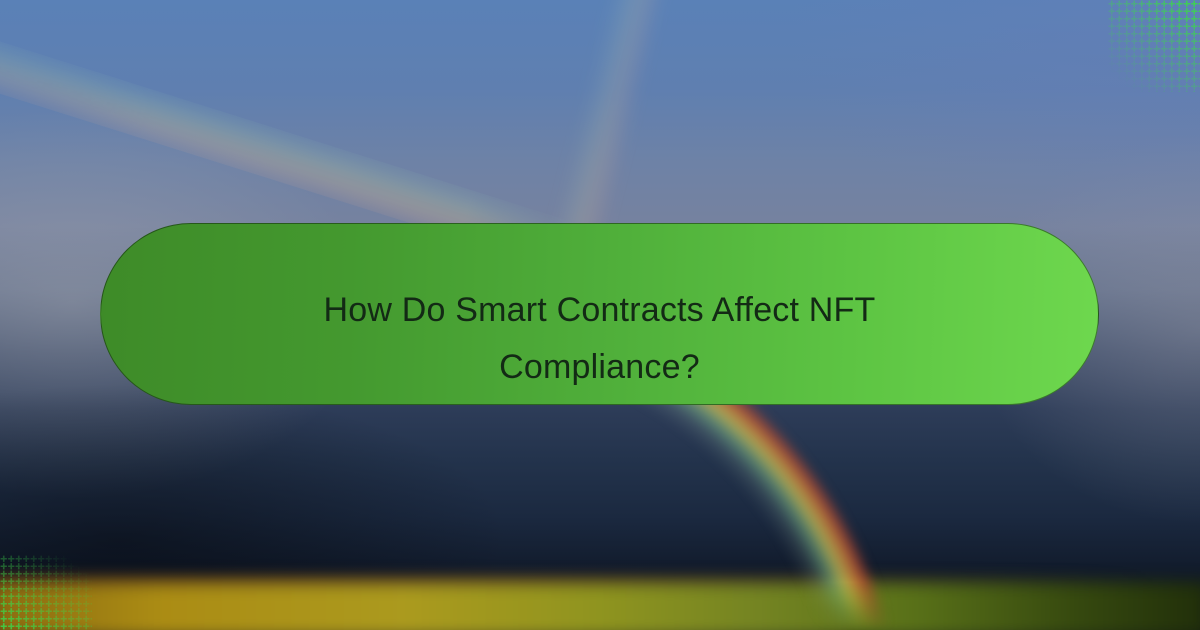  I want to click on page-title-line-1: How Do Smart Contracts Affect NFT, so click(599, 310).